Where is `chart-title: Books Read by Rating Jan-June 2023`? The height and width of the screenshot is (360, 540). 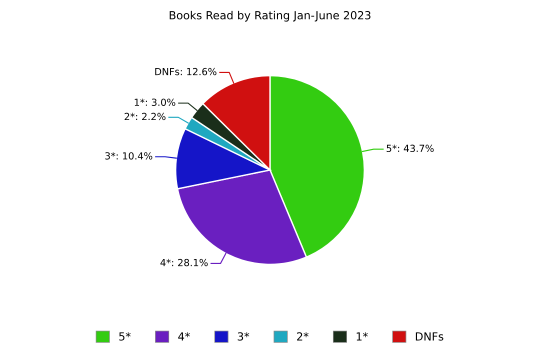
chart-title: Books Read by Rating Jan-June 2023 is located at coordinates (270, 16).